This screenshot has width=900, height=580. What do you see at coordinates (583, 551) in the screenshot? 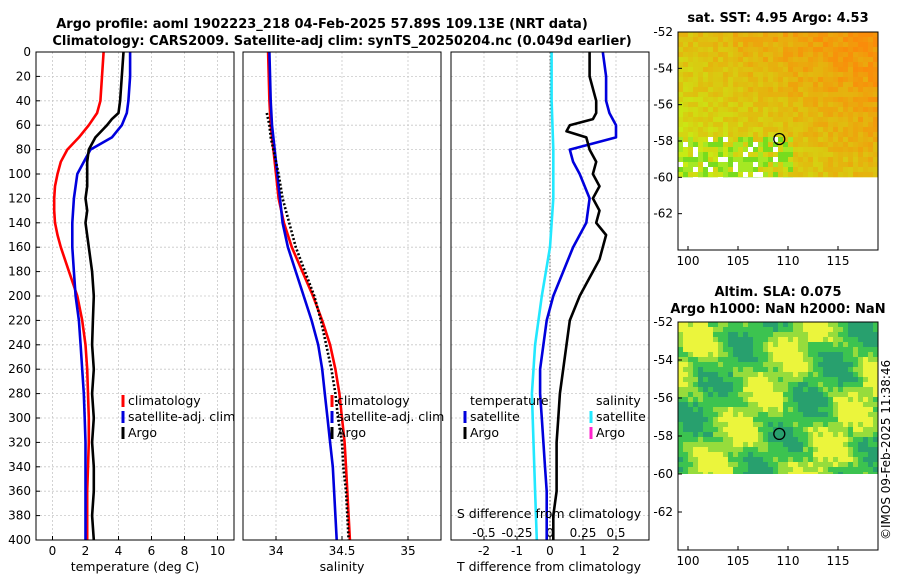
I see `x-tick-label: 1` at bounding box center [583, 551].